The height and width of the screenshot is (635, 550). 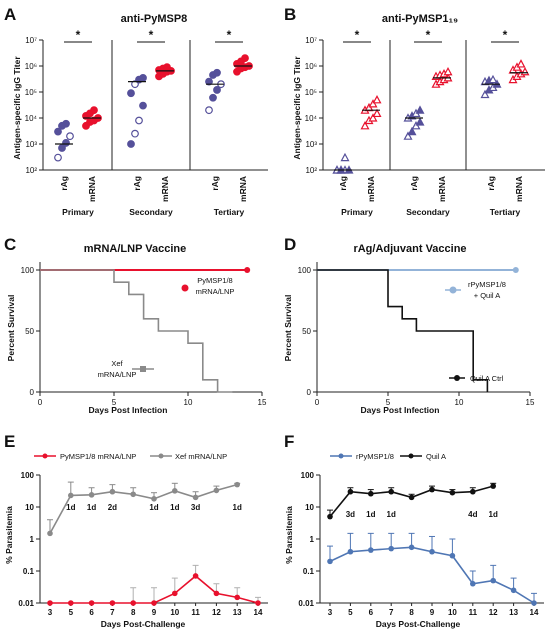 What do you see at coordinates (311, 66) in the screenshot?
I see `y-tick-label: 10⁶` at bounding box center [311, 66].